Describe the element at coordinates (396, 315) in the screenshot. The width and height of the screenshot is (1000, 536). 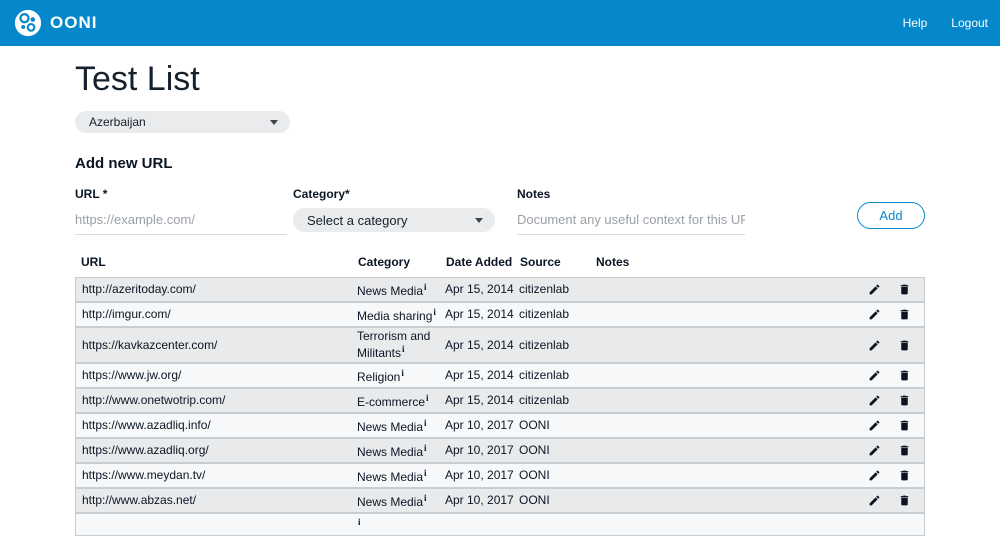
I see `category-cell: Media sharingi` at that location.